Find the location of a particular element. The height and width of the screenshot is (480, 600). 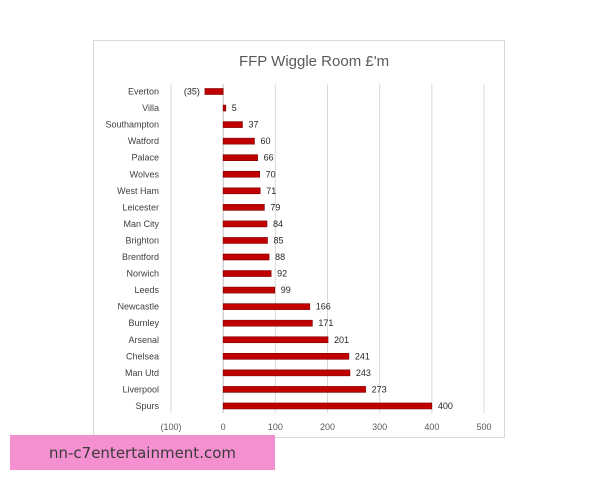

category-label: Liverpool is located at coordinates (140, 389).